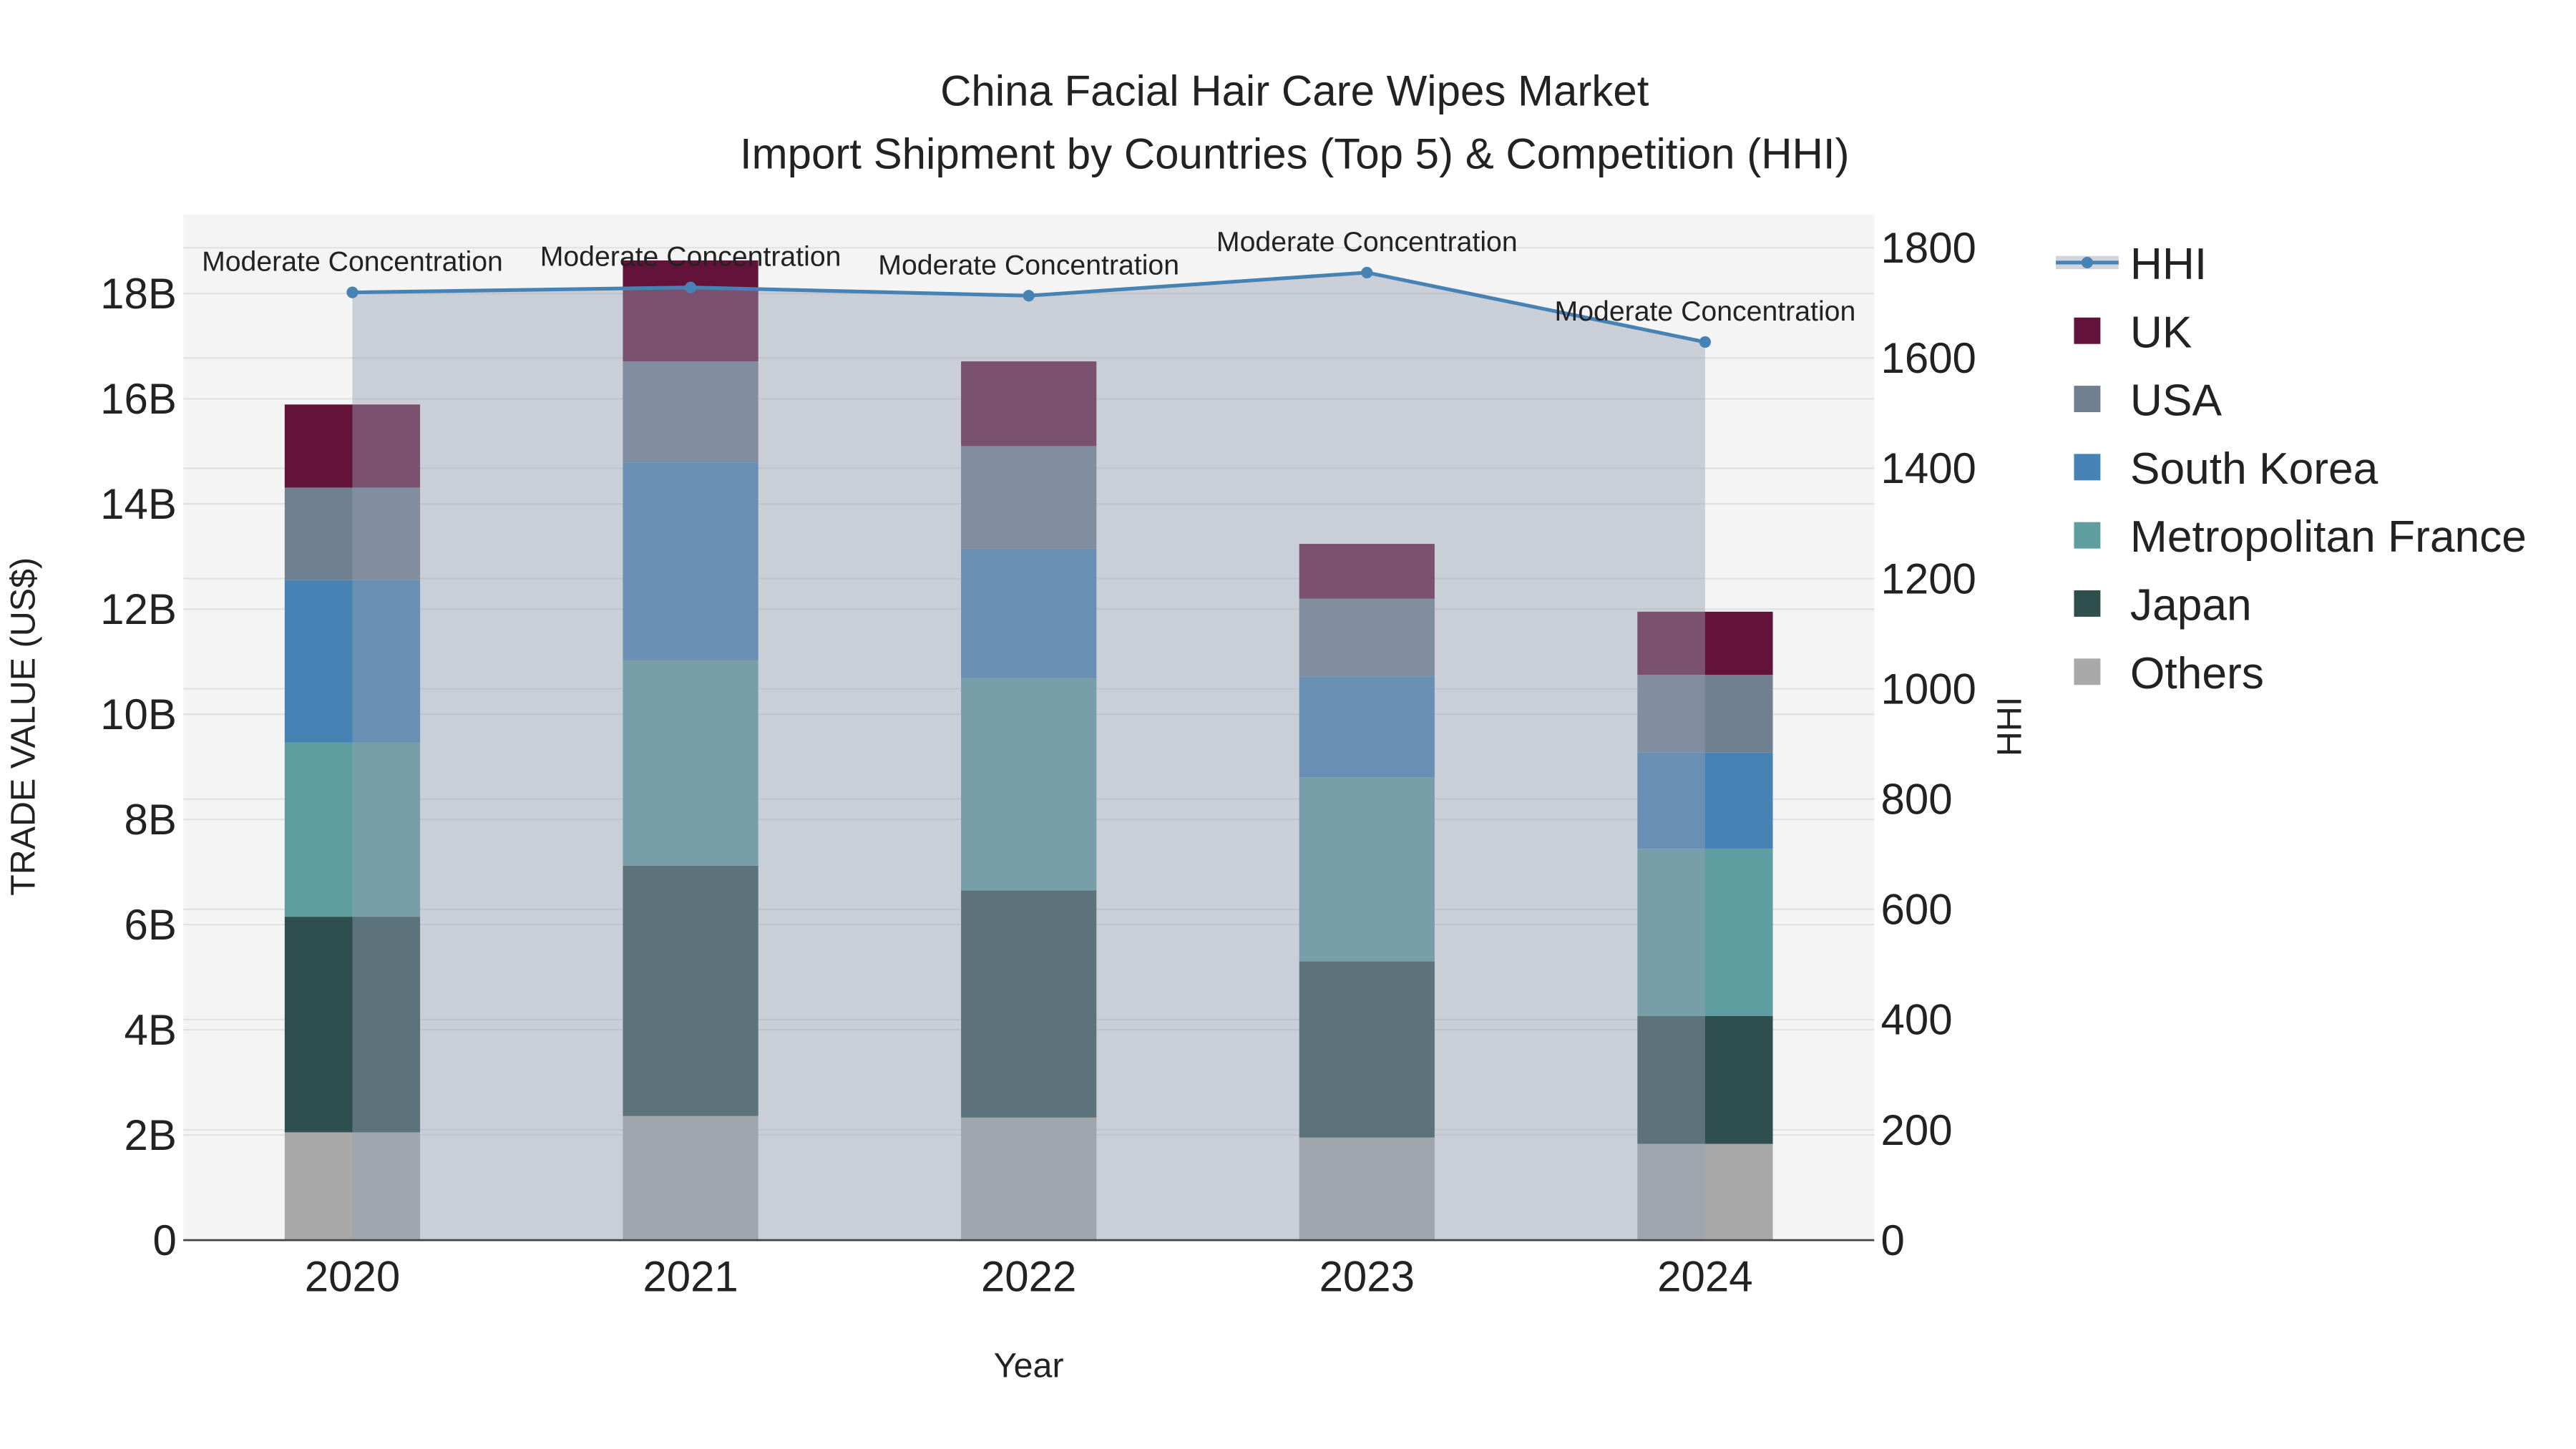 This screenshot has height=1449, width=2576. What do you see at coordinates (151, 925) in the screenshot?
I see `y-tick-label: 6B` at bounding box center [151, 925].